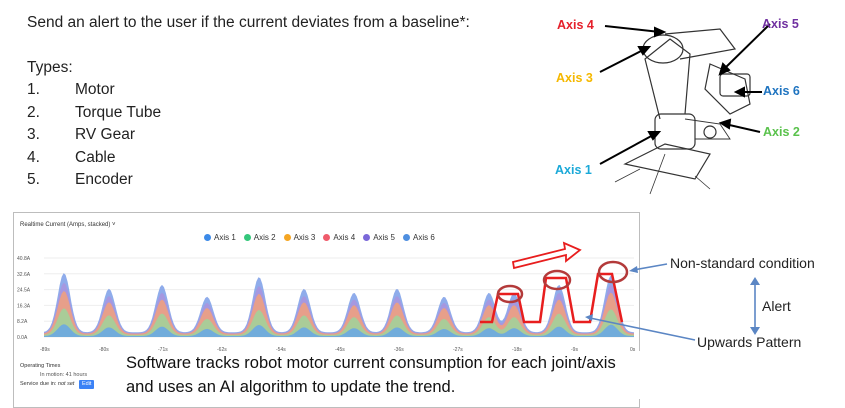  Describe the element at coordinates (304, 237) in the screenshot. I see `legend-label: Axis 3` at that location.